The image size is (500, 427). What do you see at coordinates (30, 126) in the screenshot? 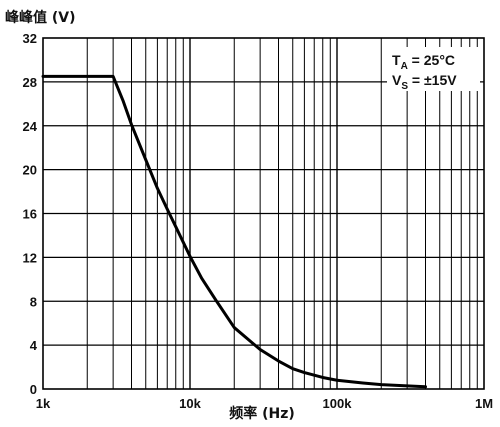
I see `y-tick-label: 24` at bounding box center [30, 126].